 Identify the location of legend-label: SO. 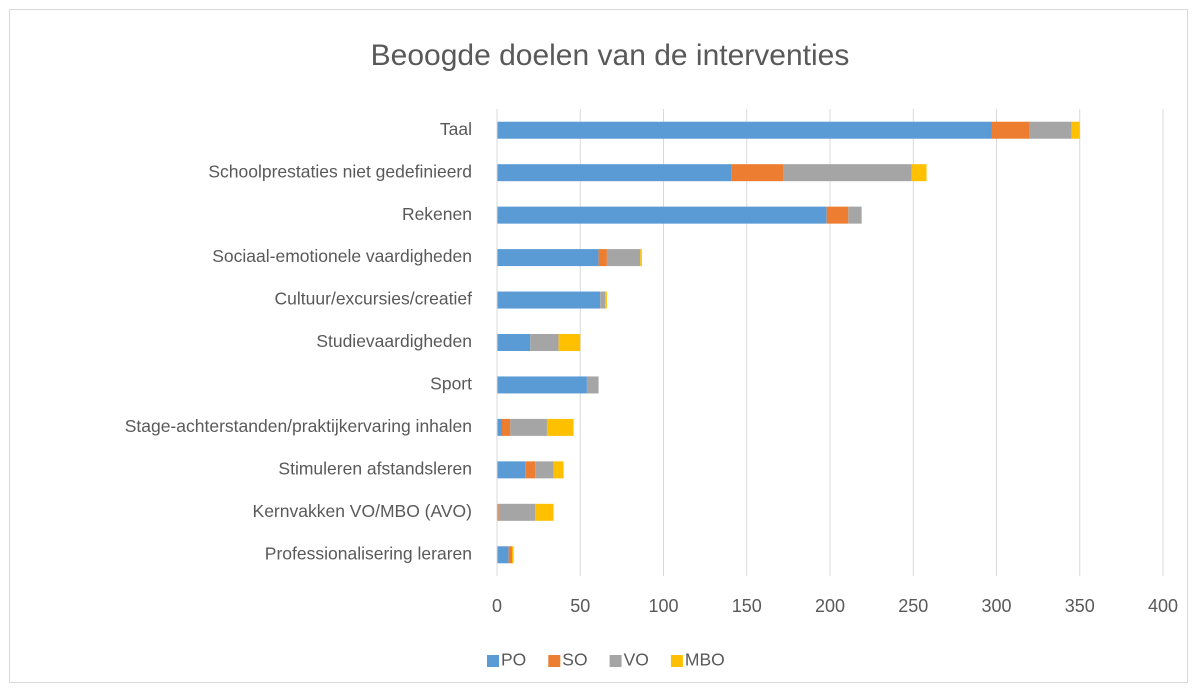
(574, 660).